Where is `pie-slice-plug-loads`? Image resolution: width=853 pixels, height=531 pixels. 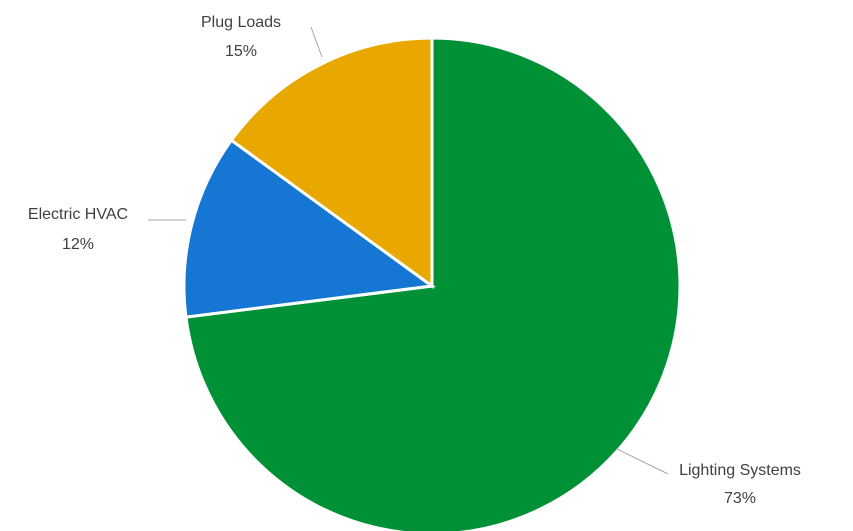
pie-slice-plug-loads is located at coordinates (331, 162).